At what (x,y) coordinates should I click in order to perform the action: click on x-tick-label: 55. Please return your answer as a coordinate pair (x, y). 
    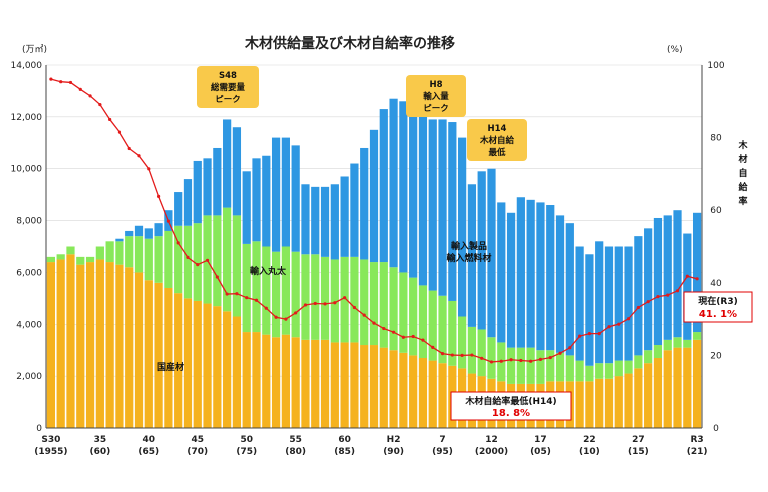
    Looking at the image, I should click on (295, 440).